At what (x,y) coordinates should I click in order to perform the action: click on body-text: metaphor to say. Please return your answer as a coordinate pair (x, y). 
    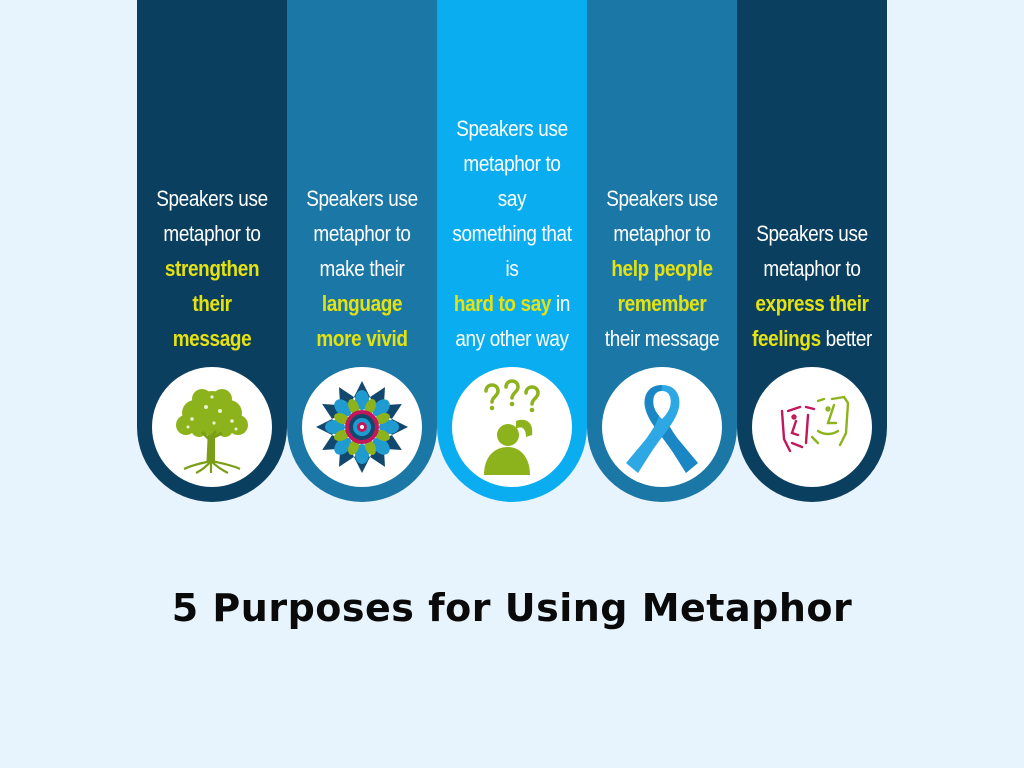
    Looking at the image, I should click on (512, 181).